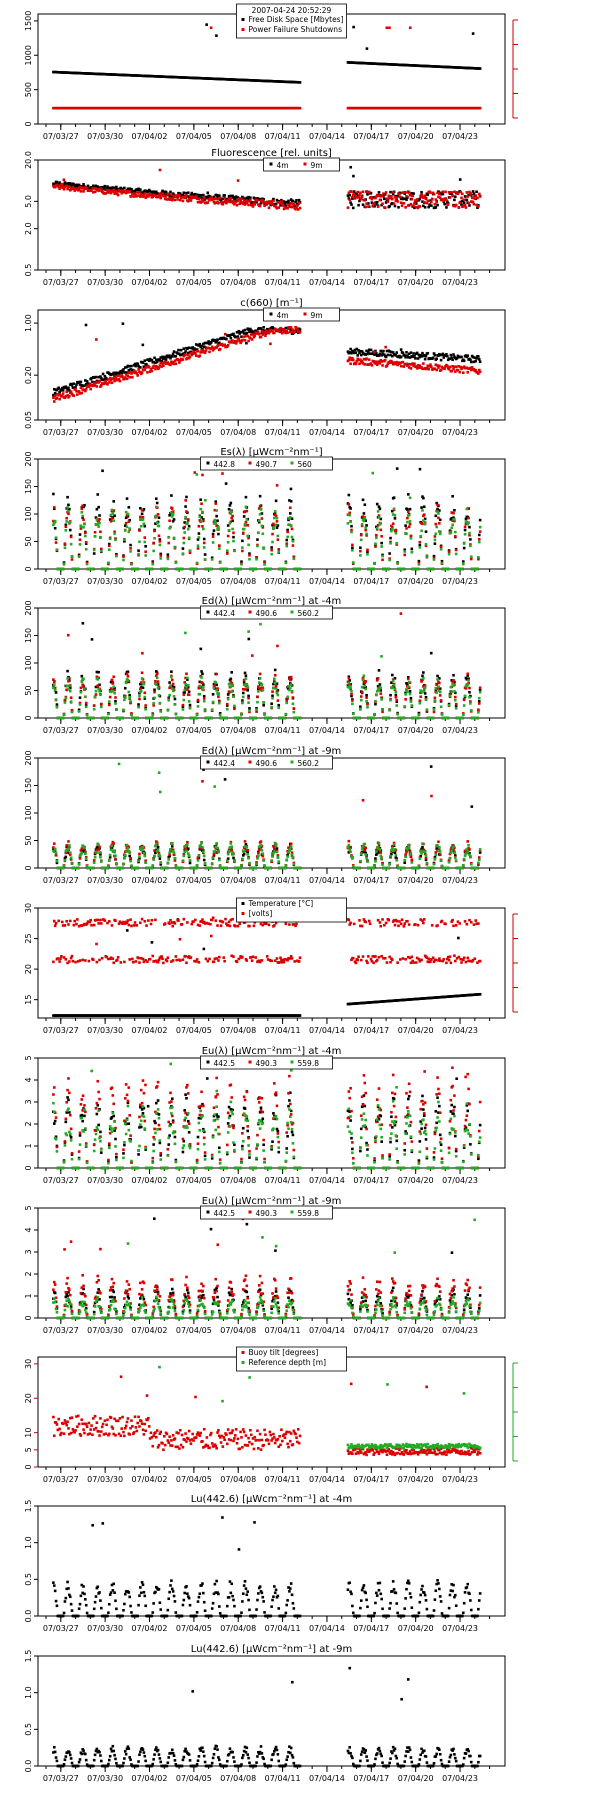 Image resolution: width=600 pixels, height=1800 pixels. Describe the element at coordinates (460, 730) in the screenshot. I see `ed4-xtick-label: 07/04/23` at that location.